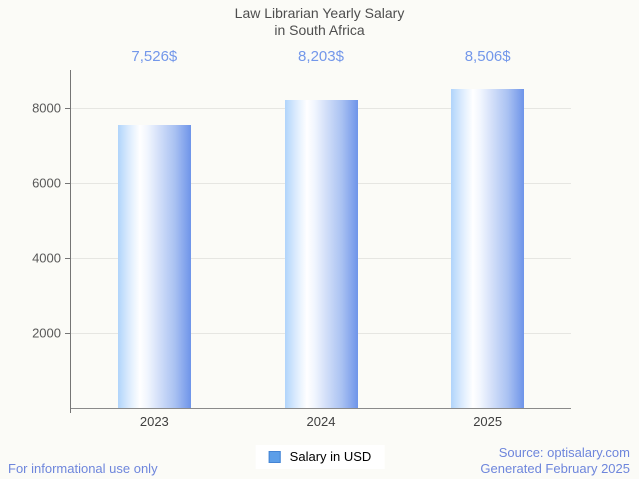 The height and width of the screenshot is (479, 639). I want to click on legend-swatch-icon, so click(274, 456).